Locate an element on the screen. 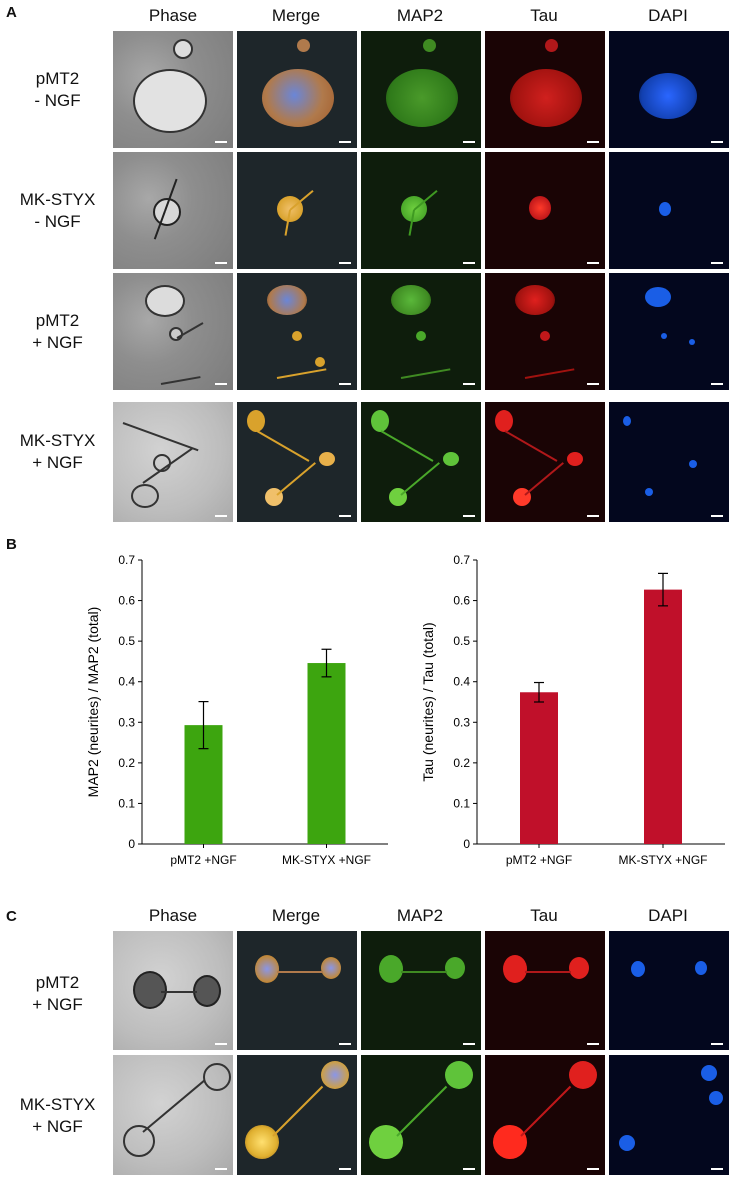 This screenshot has height=1180, width=737. column-header-tau: Tau is located at coordinates (544, 15).